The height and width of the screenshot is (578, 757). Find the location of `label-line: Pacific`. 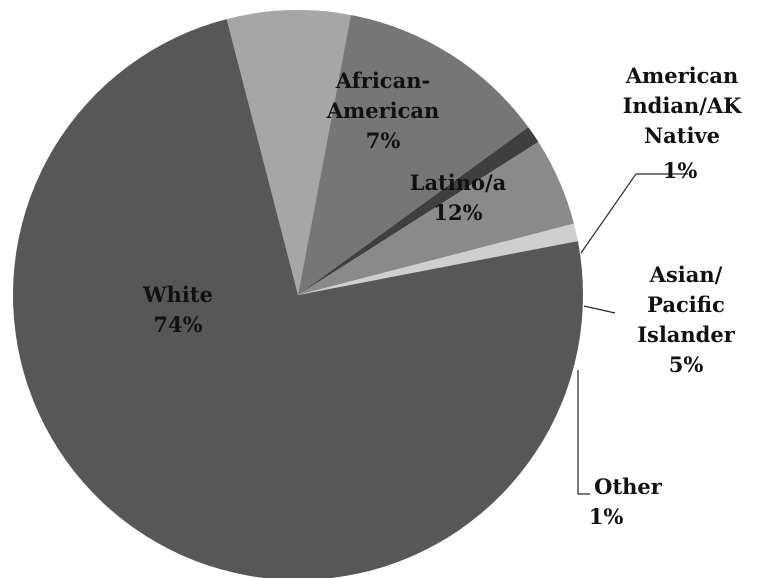

label-line: Pacific is located at coordinates (686, 304).